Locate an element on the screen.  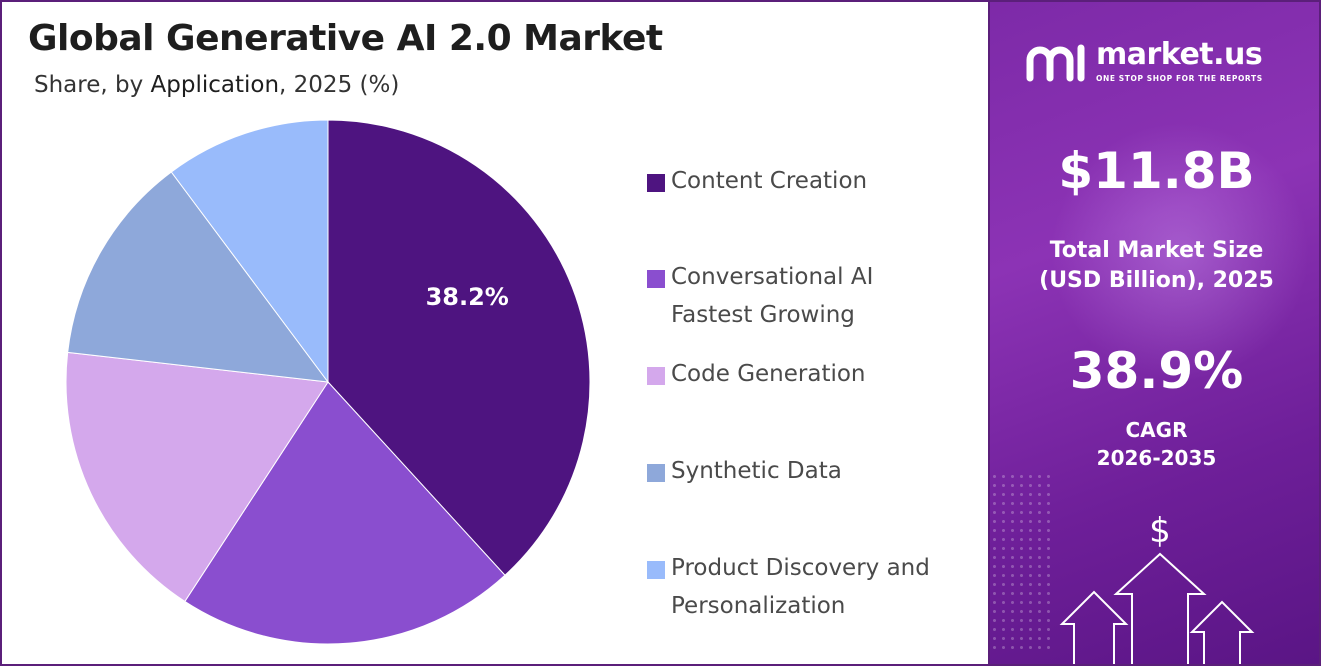
market-size-label: Total Market Size (USD Billion), 2025 is located at coordinates (1154, 266).